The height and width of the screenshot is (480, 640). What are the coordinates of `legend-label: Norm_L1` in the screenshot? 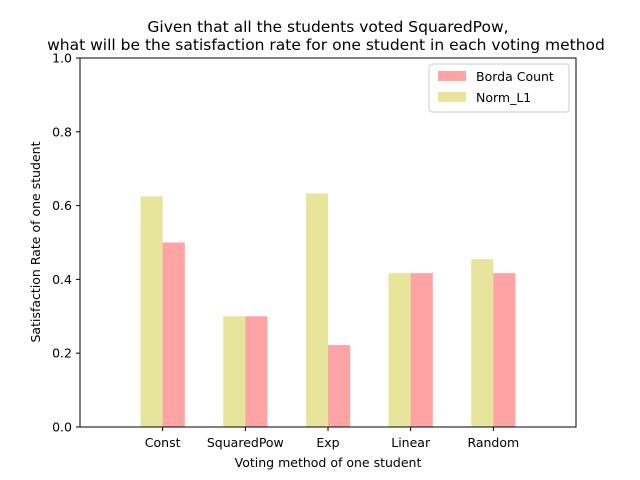 It's located at (503, 97).